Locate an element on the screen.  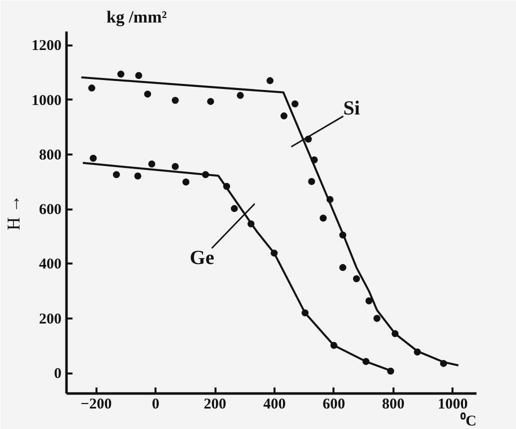
y-tick-label: 400 is located at coordinates (50, 264).